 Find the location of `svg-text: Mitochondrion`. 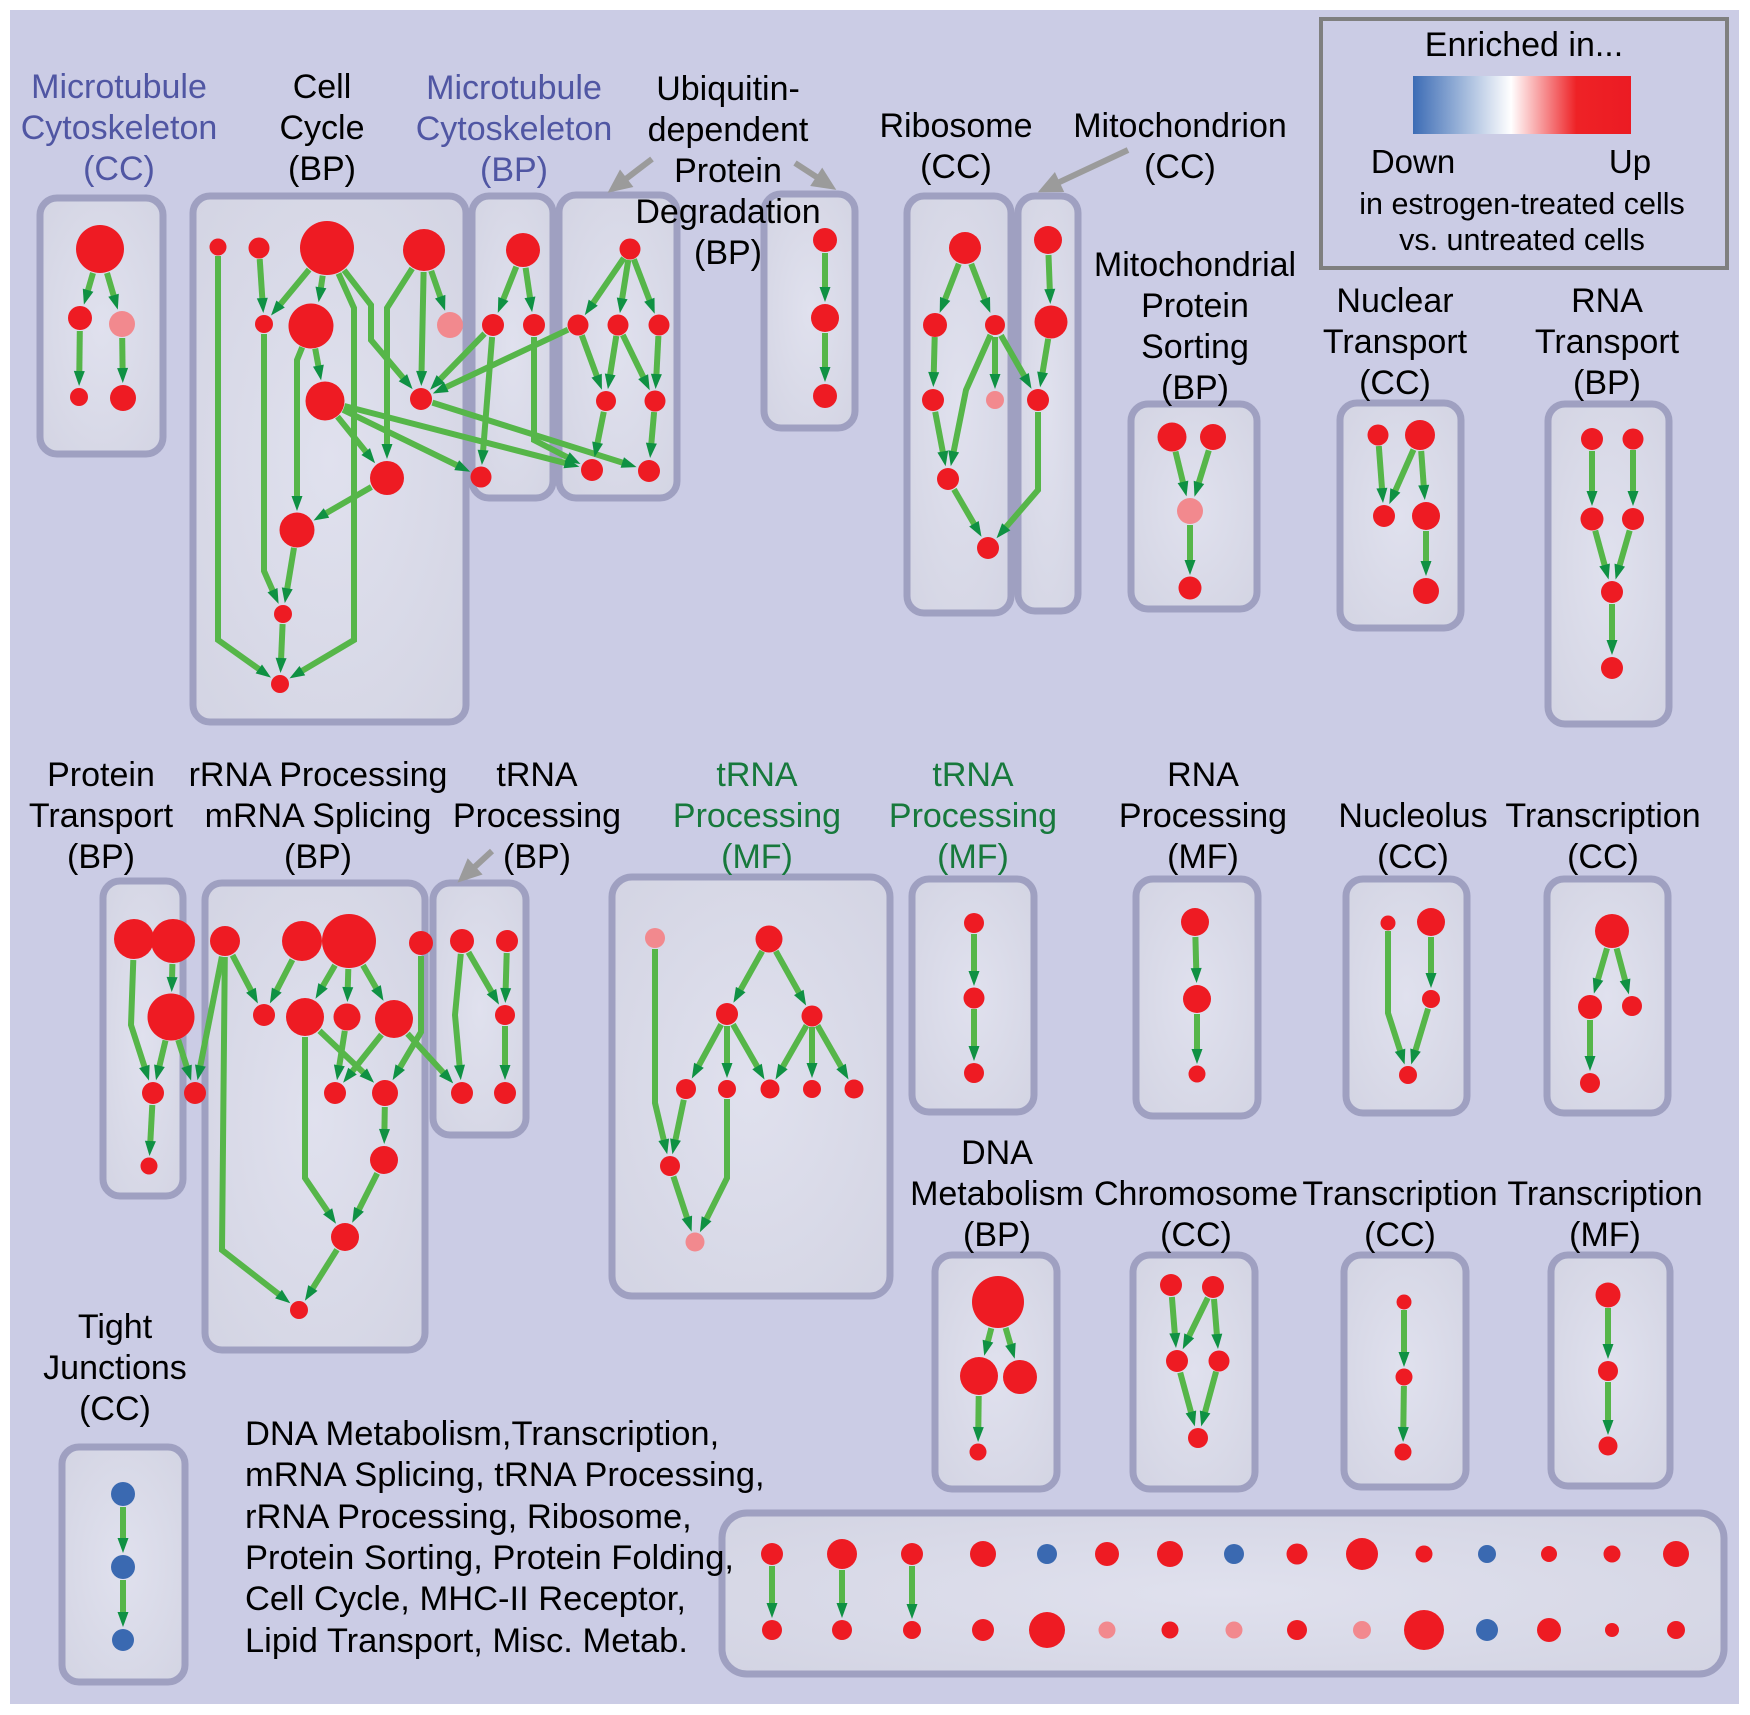

svg-text: Mitochondrion is located at coordinates (1180, 126).